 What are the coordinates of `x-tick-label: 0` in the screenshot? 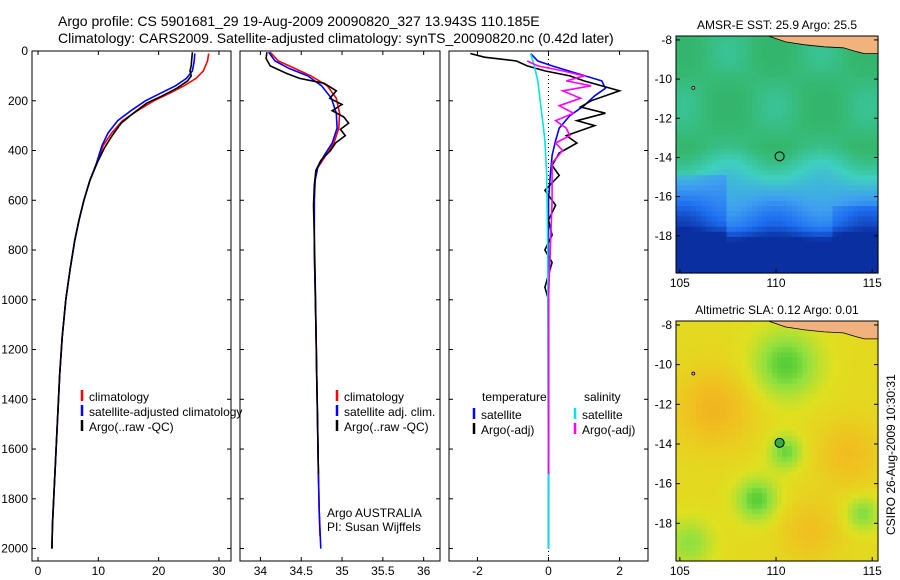 It's located at (38, 571).